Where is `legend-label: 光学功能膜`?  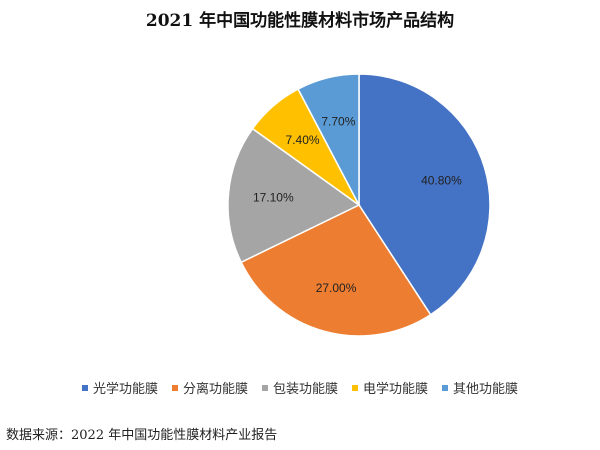 legend-label: 光学功能膜 is located at coordinates (125, 389).